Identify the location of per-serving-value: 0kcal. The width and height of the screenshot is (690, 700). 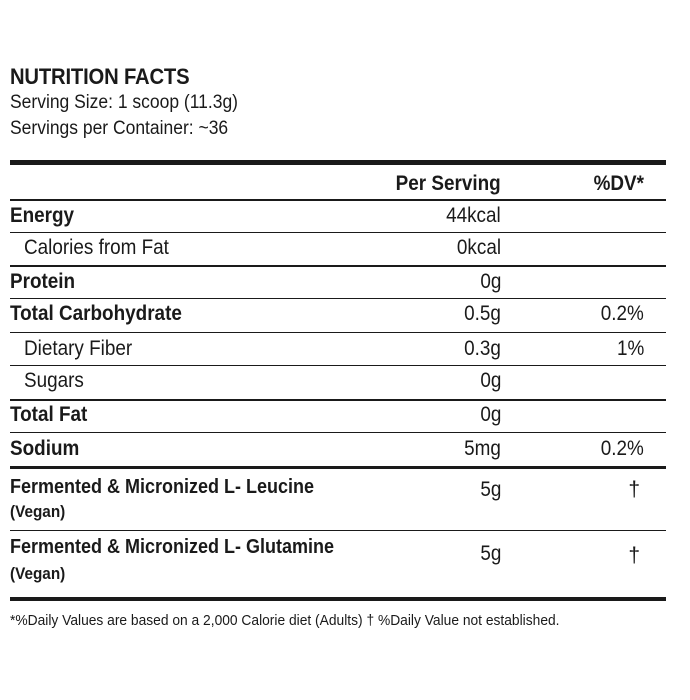
(478, 247).